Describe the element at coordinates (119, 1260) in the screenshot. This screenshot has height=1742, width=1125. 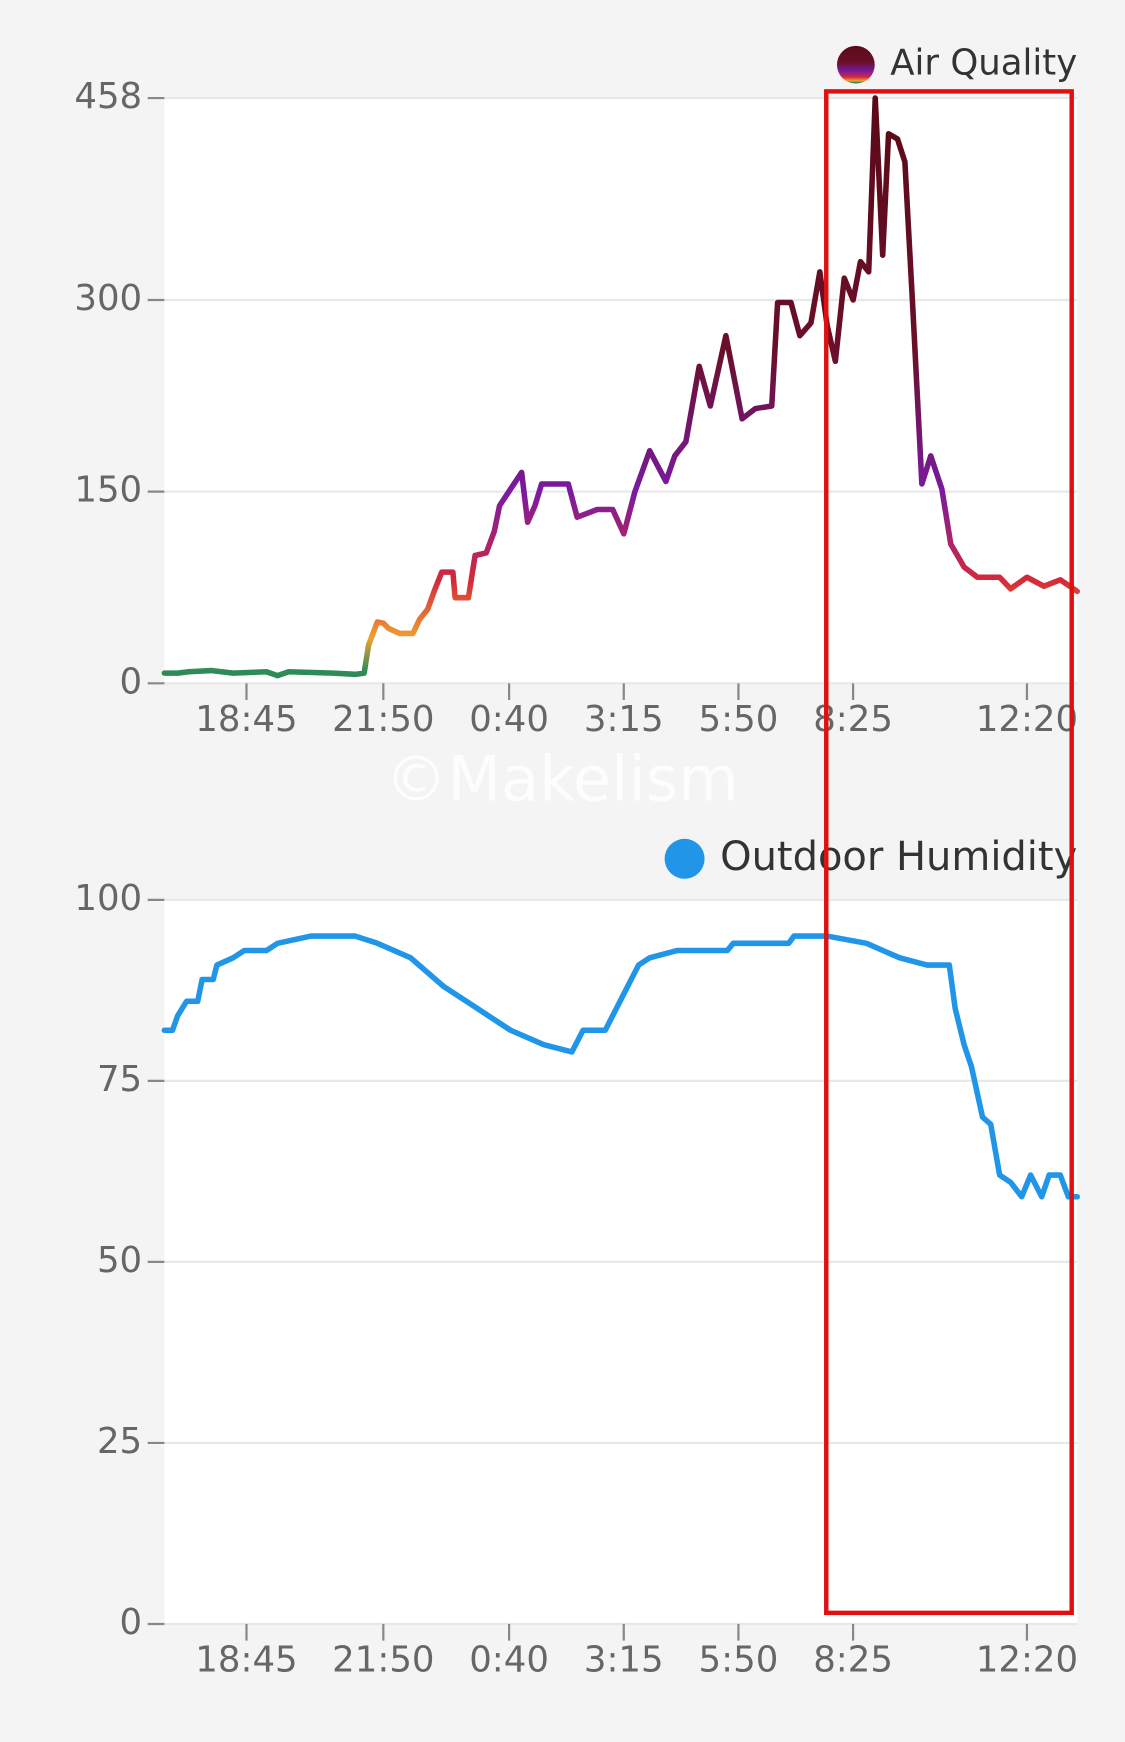
I see `y-tick-label: 50` at that location.